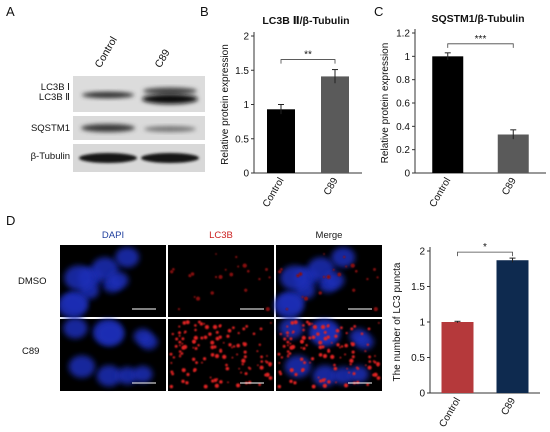  I want to click on x-tick-label: Control, so click(450, 412).